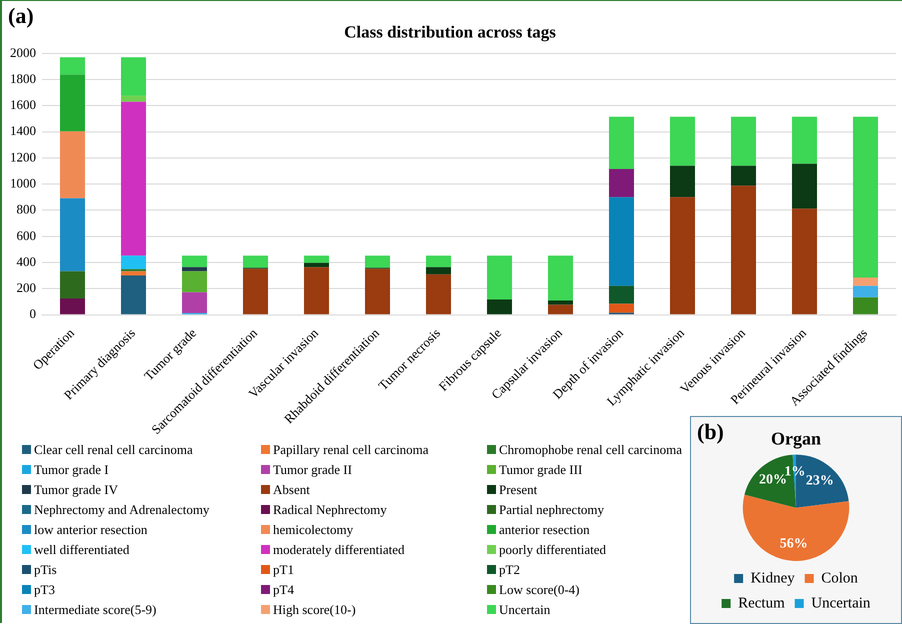  What do you see at coordinates (820, 480) in the screenshot?
I see `data-label: 23%` at bounding box center [820, 480].